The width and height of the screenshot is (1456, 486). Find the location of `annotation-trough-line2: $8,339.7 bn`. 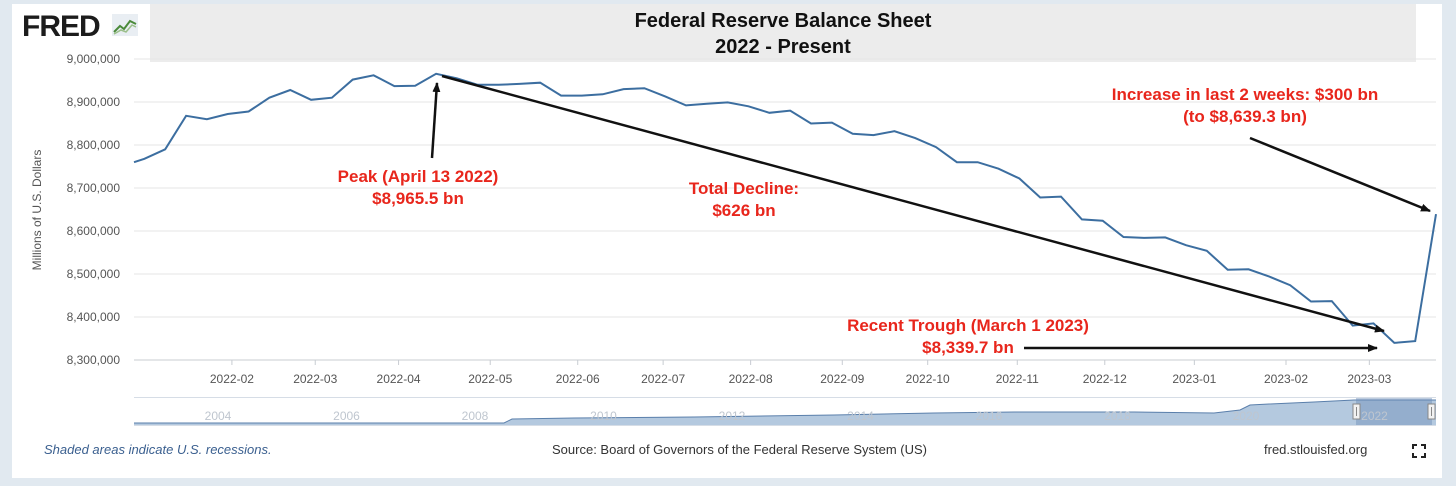

annotation-trough-line2: $8,339.7 bn is located at coordinates (968, 347).